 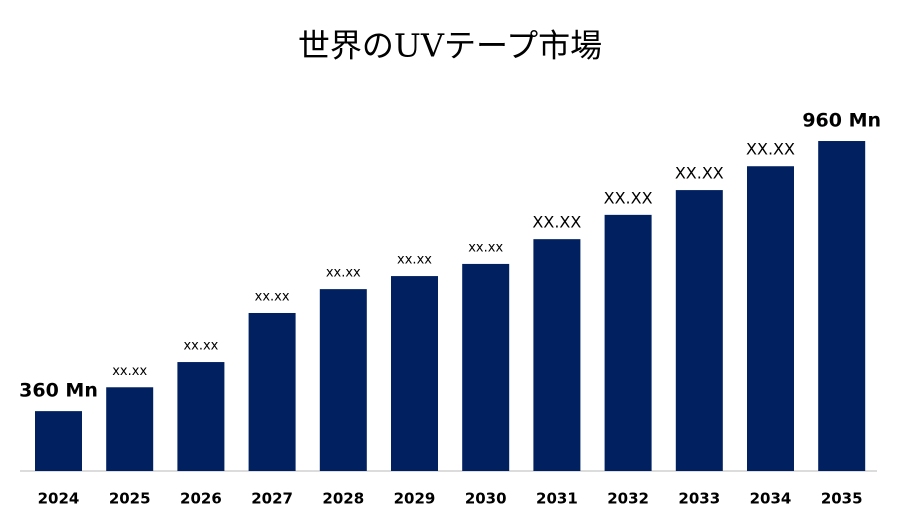 I want to click on x-tick-label: 2026, so click(x=201, y=499).